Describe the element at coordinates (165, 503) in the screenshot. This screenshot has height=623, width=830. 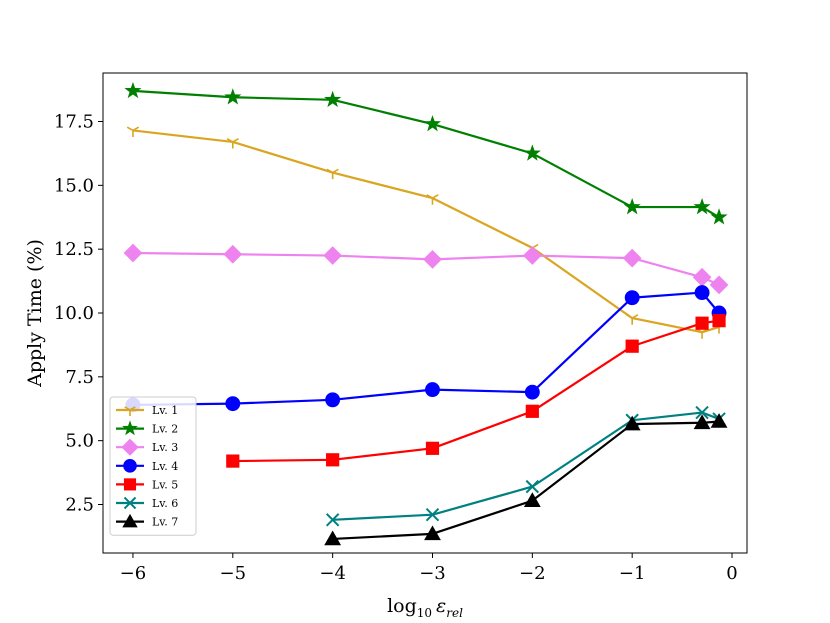
I see `legend-label: Lv. 6` at that location.